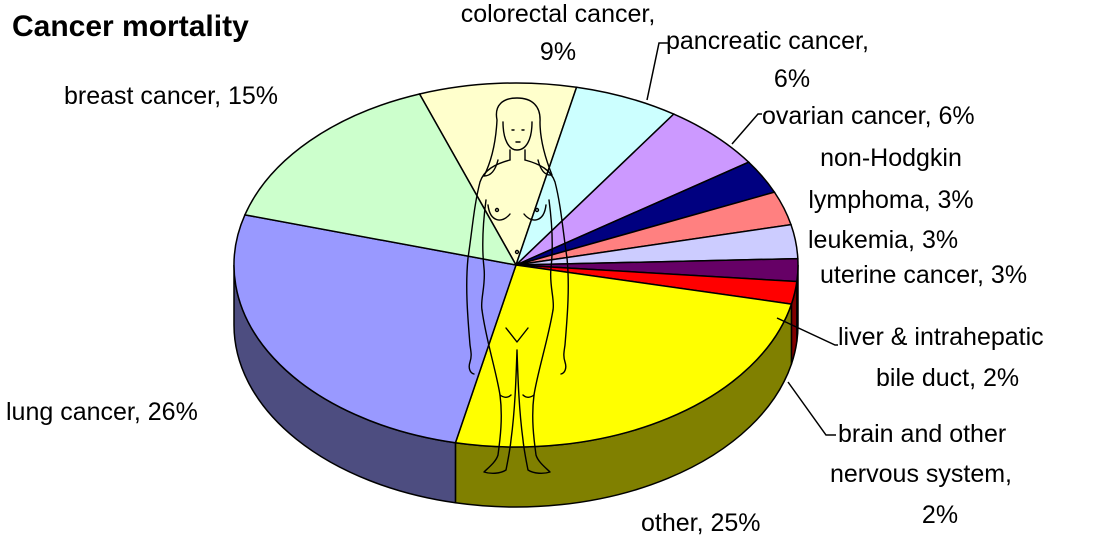 The height and width of the screenshot is (548, 1100). I want to click on chart-title: Cancer mortality, so click(130, 26).